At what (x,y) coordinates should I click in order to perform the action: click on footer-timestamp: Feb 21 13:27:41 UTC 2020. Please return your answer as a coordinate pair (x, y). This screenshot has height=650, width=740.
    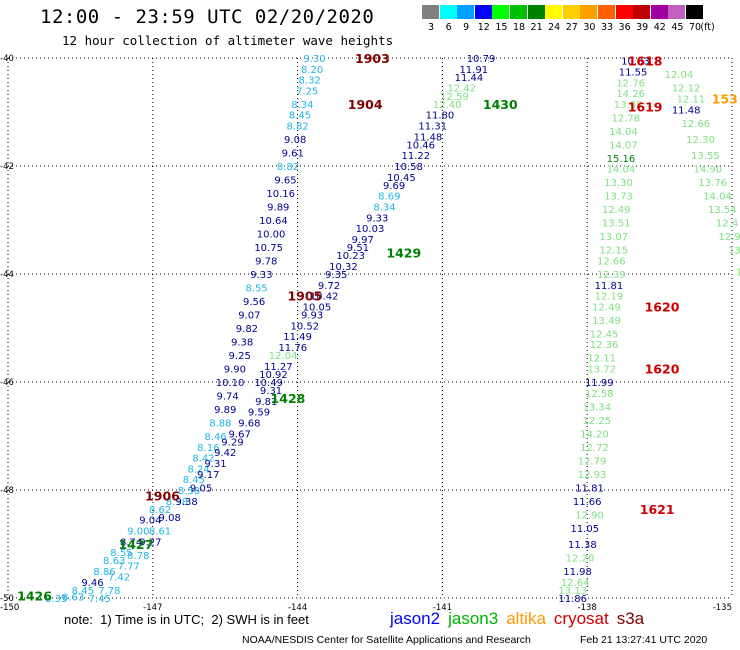
    Looking at the image, I should click on (644, 640).